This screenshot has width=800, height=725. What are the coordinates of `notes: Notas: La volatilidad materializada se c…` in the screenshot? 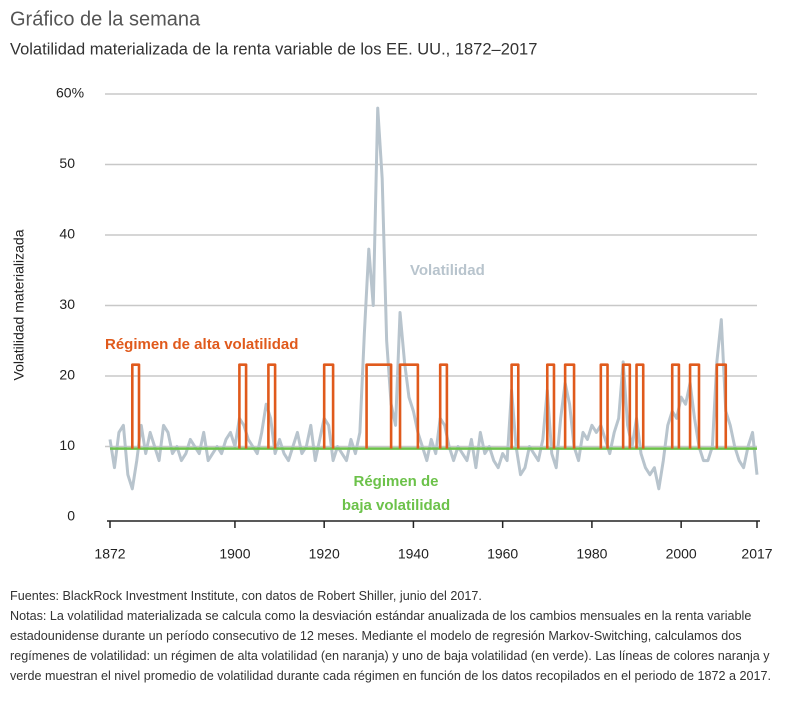 It's located at (391, 646).